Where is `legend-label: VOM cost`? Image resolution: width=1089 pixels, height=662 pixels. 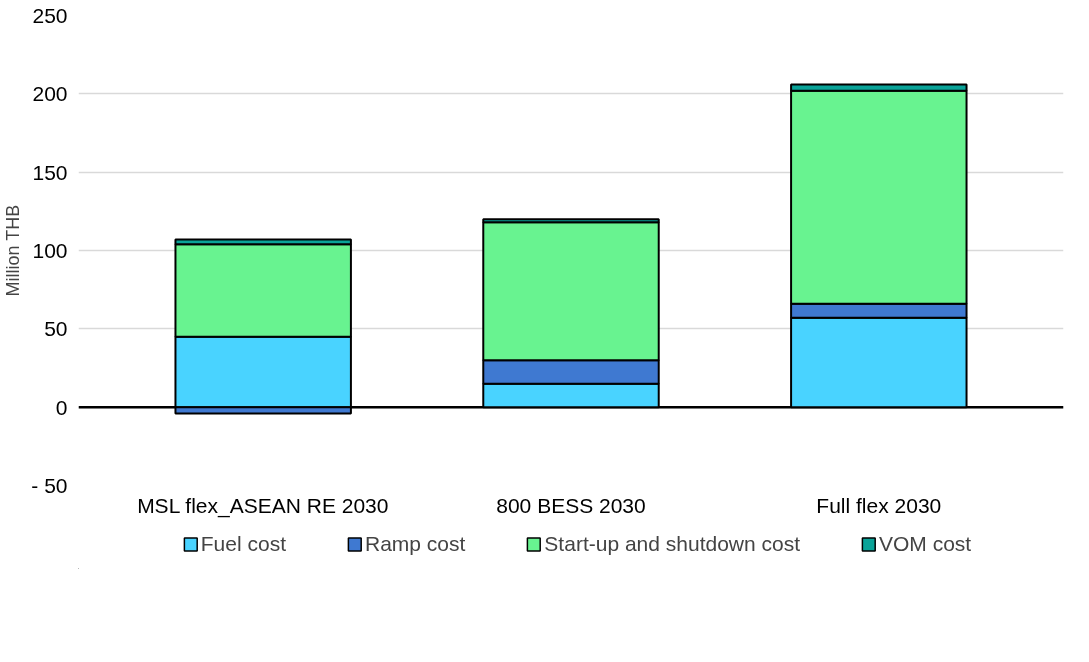 legend-label: VOM cost is located at coordinates (925, 544).